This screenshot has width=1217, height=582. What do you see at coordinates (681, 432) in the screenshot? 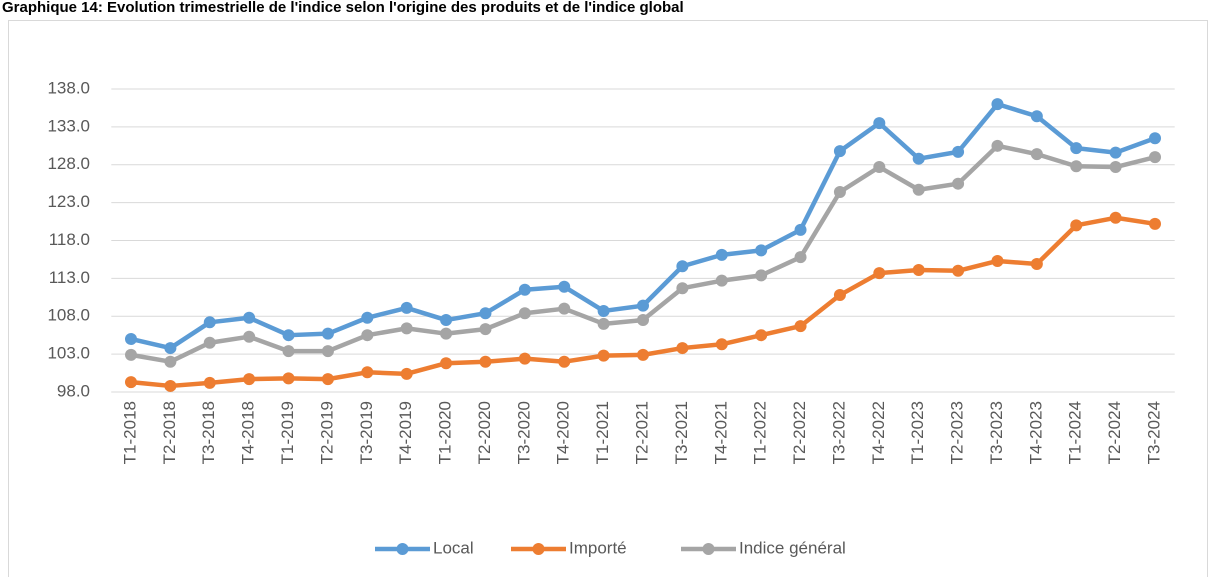
I see `x-tick-label: T3-2021` at bounding box center [681, 432].